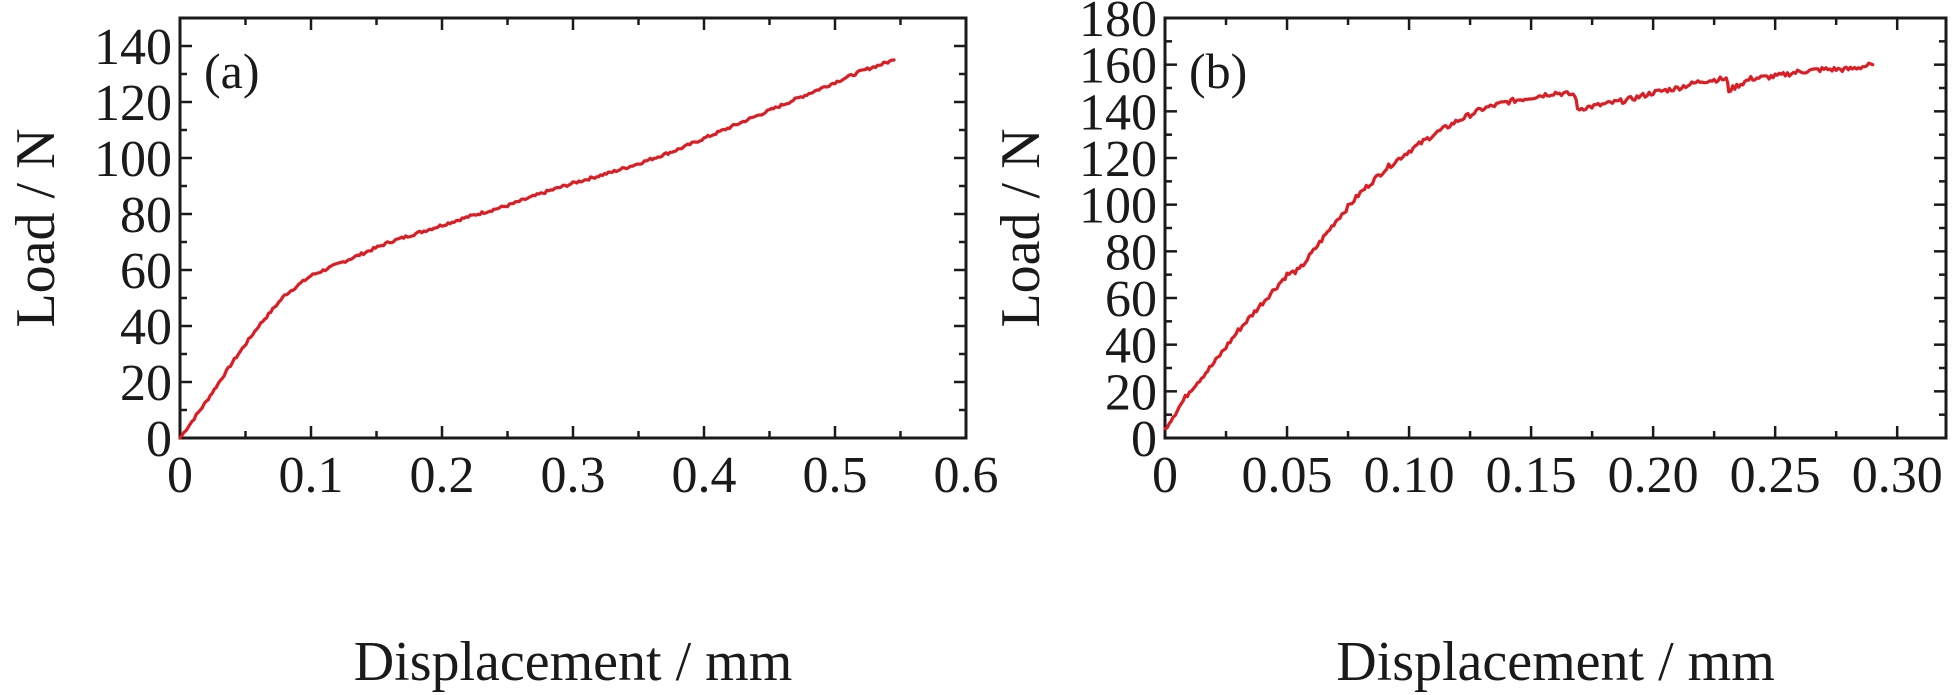  I want to click on x-tick-label-b: 0, so click(1165, 475).